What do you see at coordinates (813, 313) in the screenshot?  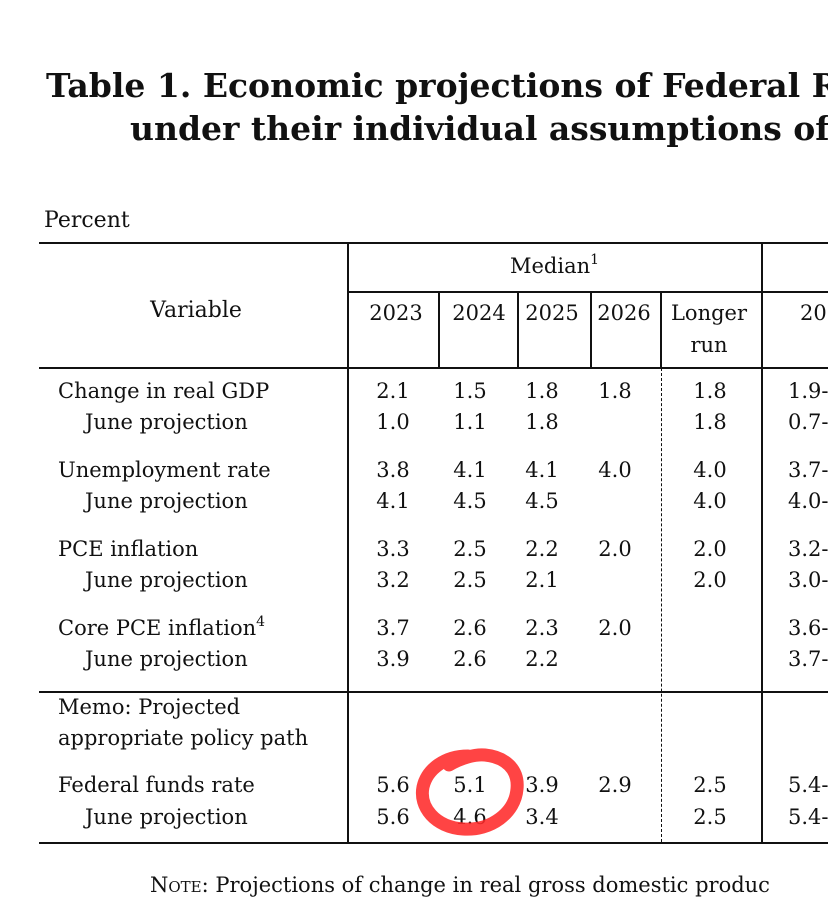 I see `range-year-header: 20` at bounding box center [813, 313].